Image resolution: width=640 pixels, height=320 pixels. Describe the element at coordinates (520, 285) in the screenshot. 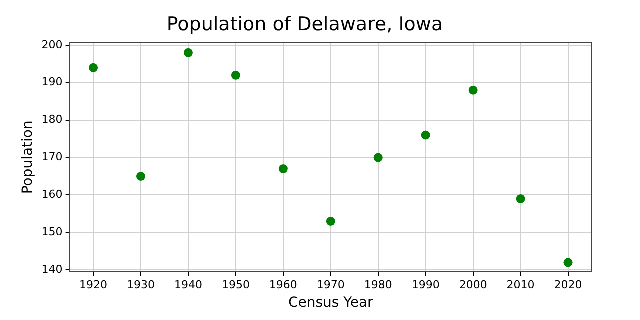

I see `x-tick-label: 2010` at that location.